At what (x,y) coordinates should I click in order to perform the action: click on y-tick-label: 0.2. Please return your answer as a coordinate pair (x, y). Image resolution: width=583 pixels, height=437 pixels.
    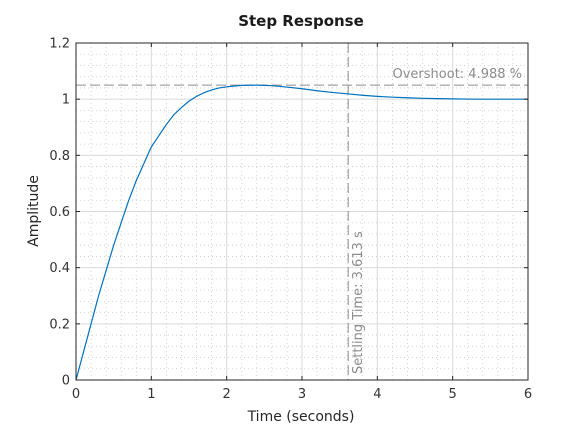
    Looking at the image, I should click on (59, 324).